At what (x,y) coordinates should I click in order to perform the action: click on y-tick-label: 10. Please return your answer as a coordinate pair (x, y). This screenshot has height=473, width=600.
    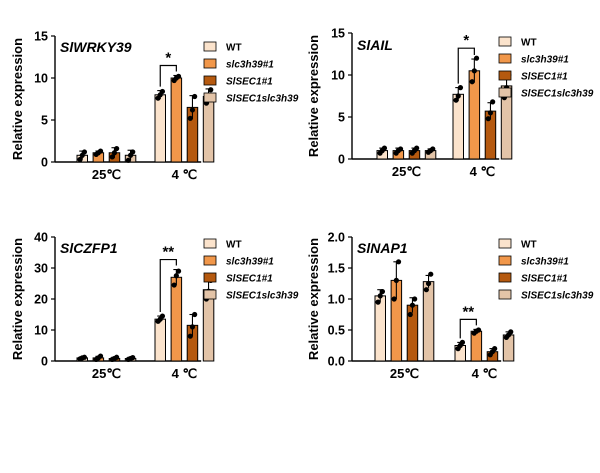
    Looking at the image, I should click on (338, 76).